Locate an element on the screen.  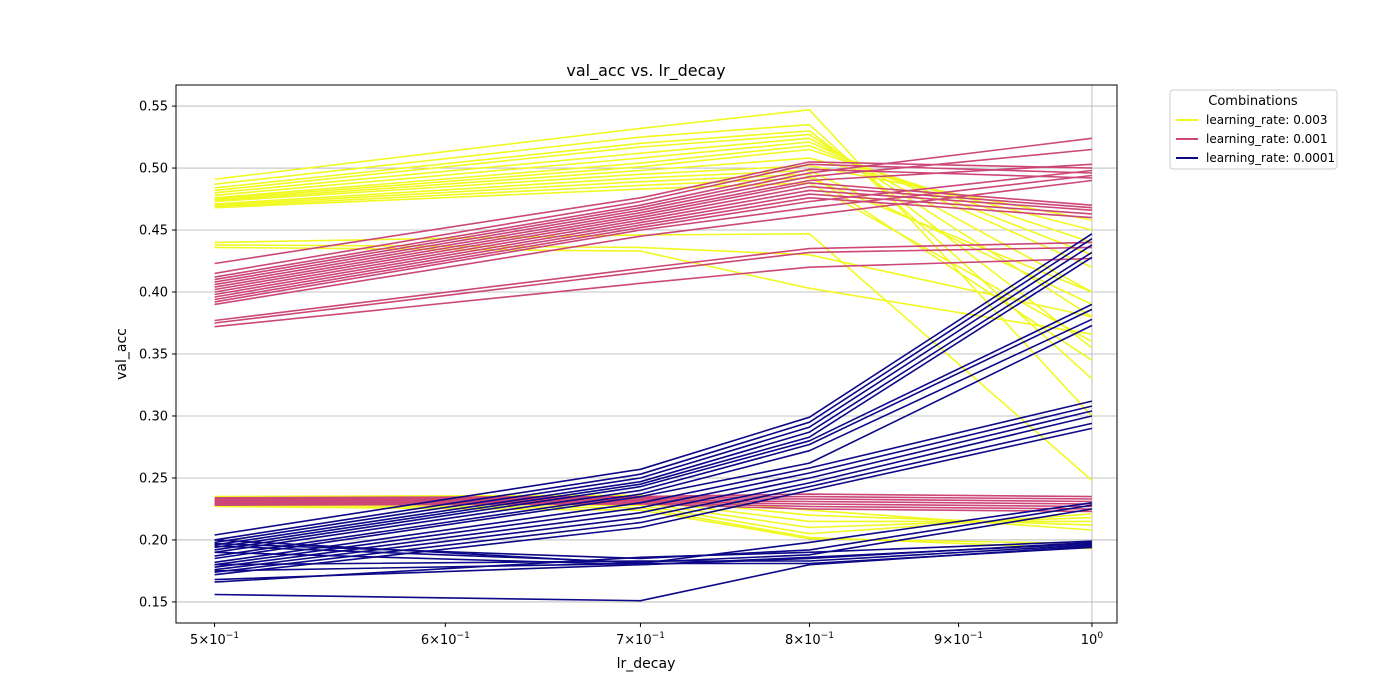
x-axis-label: lr_decay is located at coordinates (646, 664).